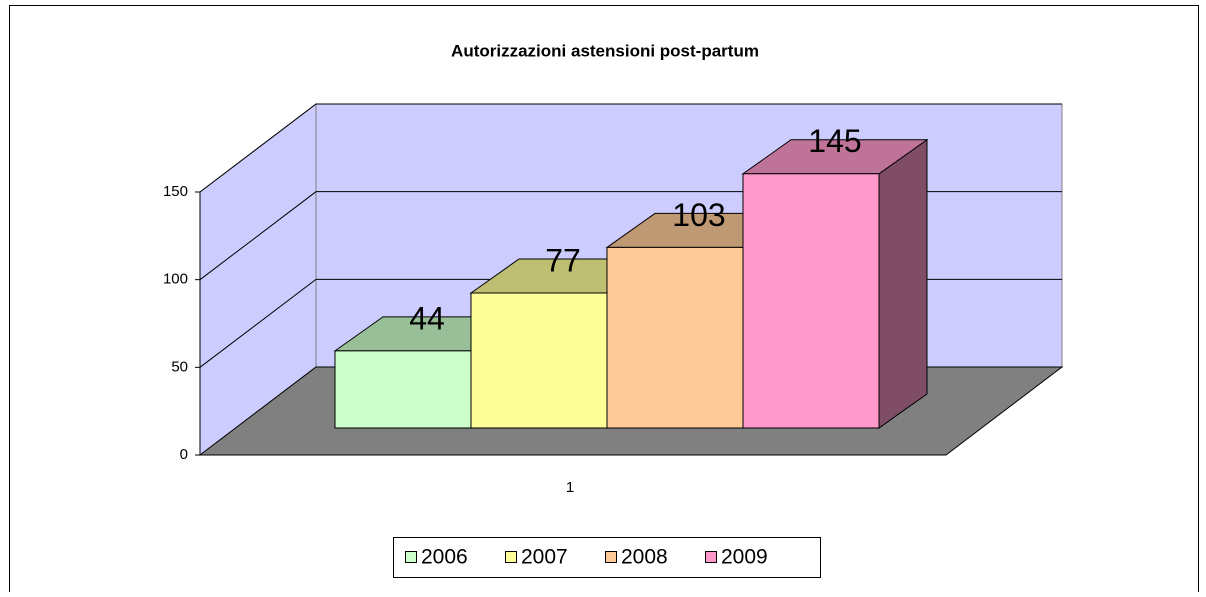  Describe the element at coordinates (444, 557) in the screenshot. I see `legend-label: 2006` at that location.